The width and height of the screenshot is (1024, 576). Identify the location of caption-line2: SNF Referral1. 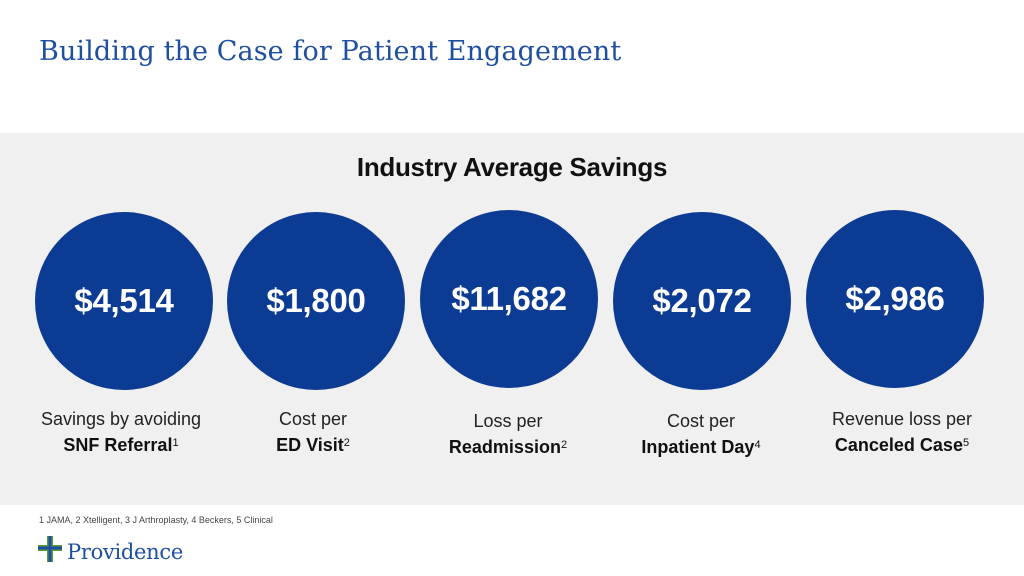
(121, 445).